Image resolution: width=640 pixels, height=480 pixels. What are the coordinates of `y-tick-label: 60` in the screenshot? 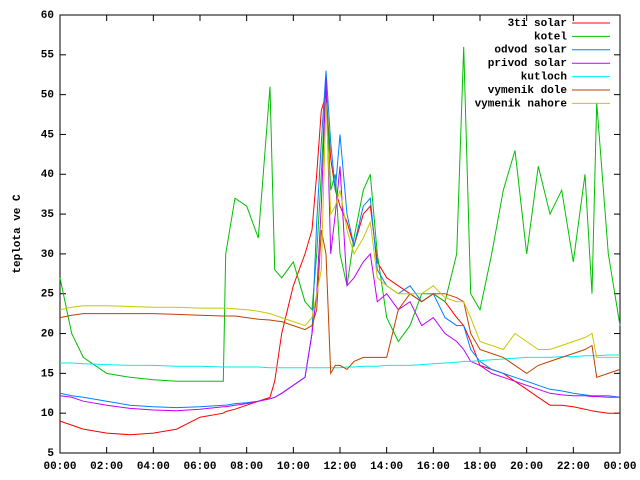 It's located at (47, 16).